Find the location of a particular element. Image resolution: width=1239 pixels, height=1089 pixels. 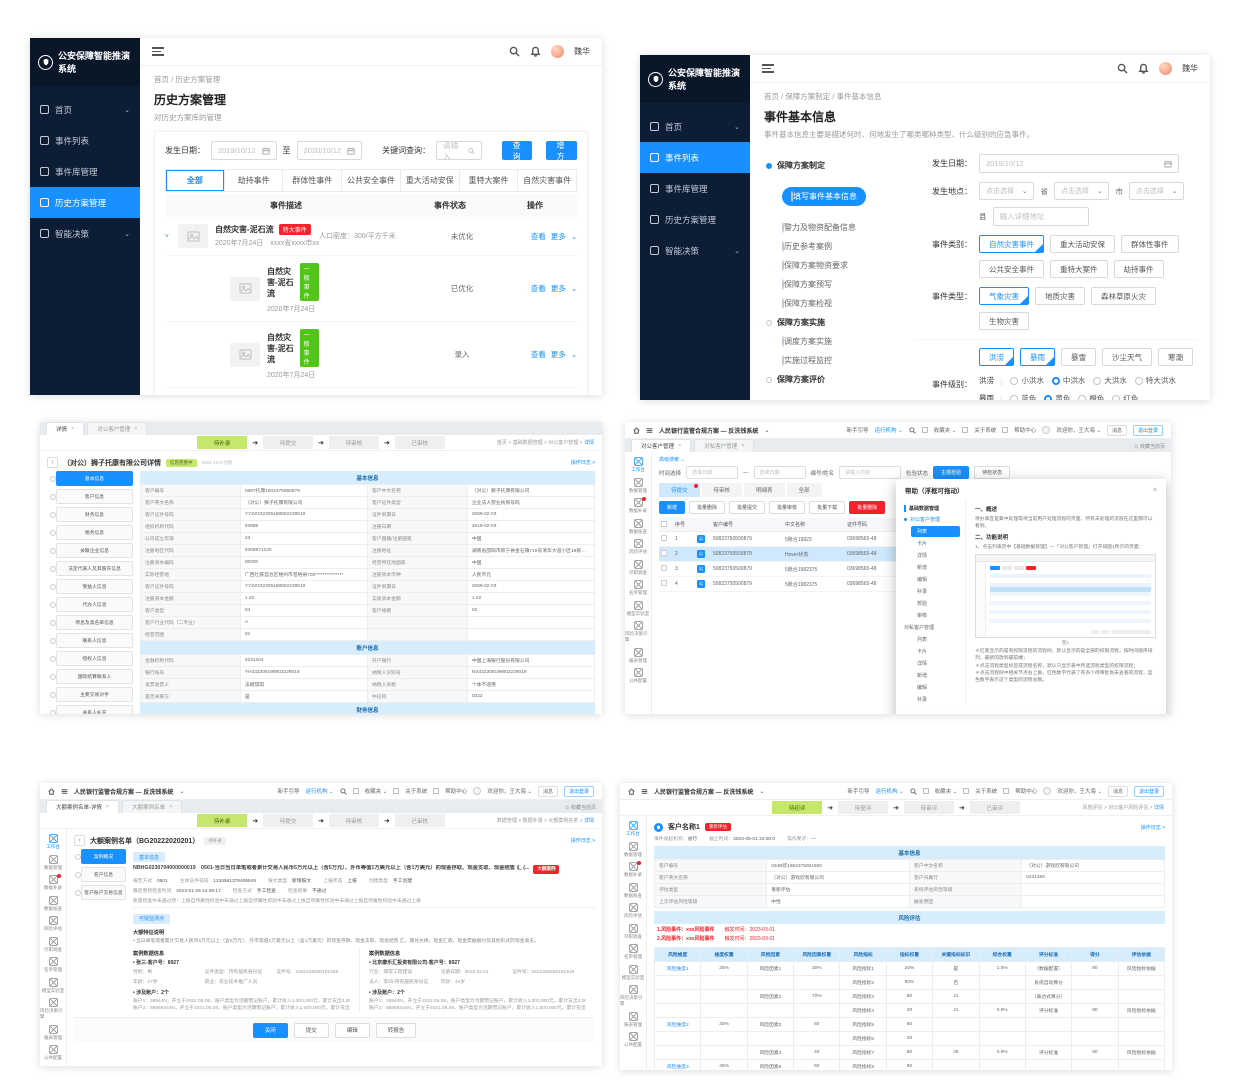

page-tab: 对私客户管理 × is located at coordinates (724, 445).